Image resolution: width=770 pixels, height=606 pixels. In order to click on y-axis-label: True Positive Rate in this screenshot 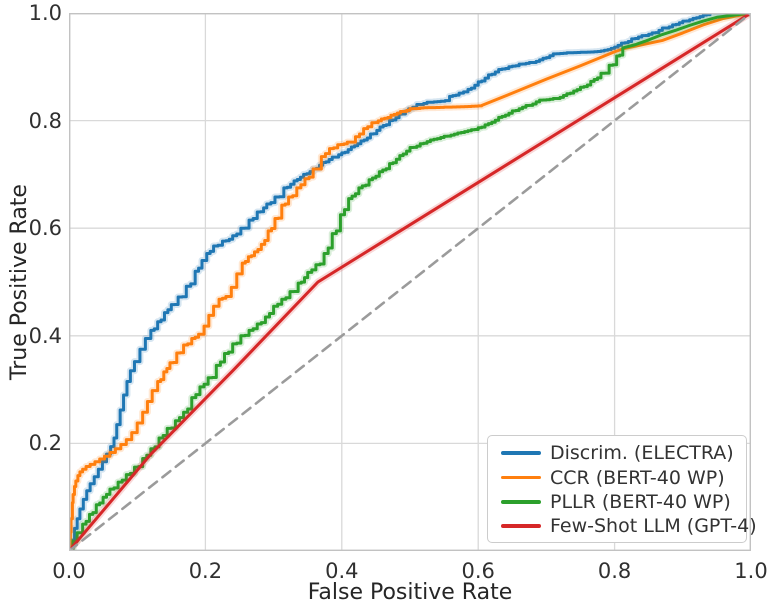, I will do `click(19, 282)`.